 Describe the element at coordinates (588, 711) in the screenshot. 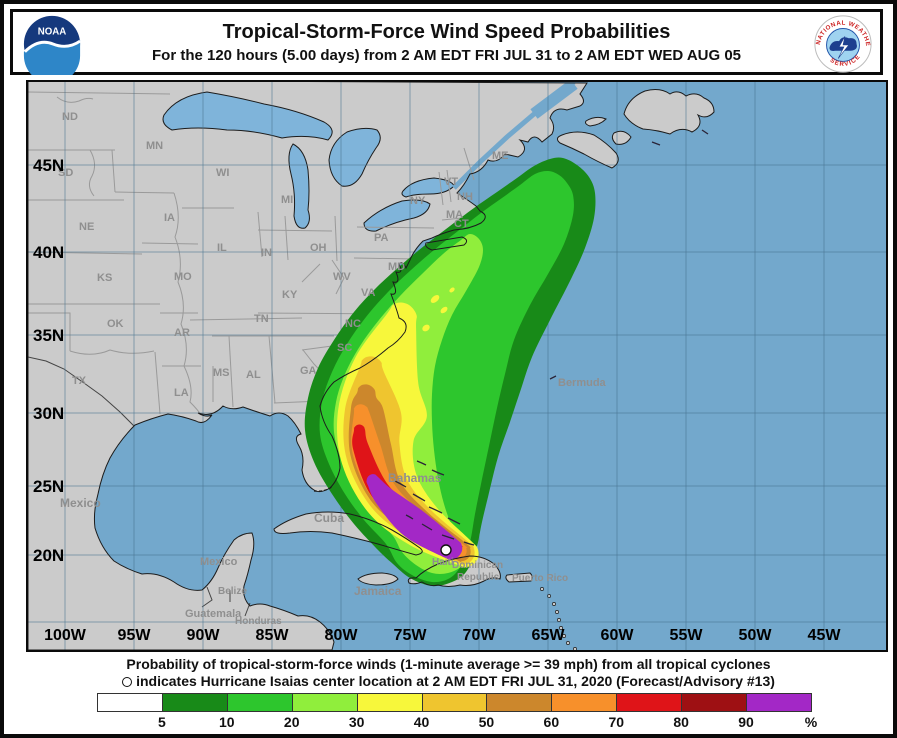

I see `legend-cell: 70` at that location.